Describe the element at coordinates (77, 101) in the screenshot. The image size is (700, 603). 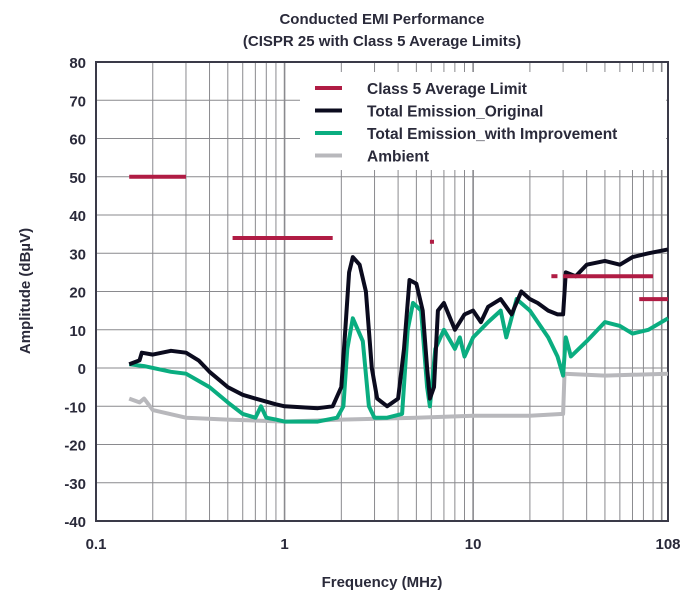
I see `y-tick-label: 70` at that location.